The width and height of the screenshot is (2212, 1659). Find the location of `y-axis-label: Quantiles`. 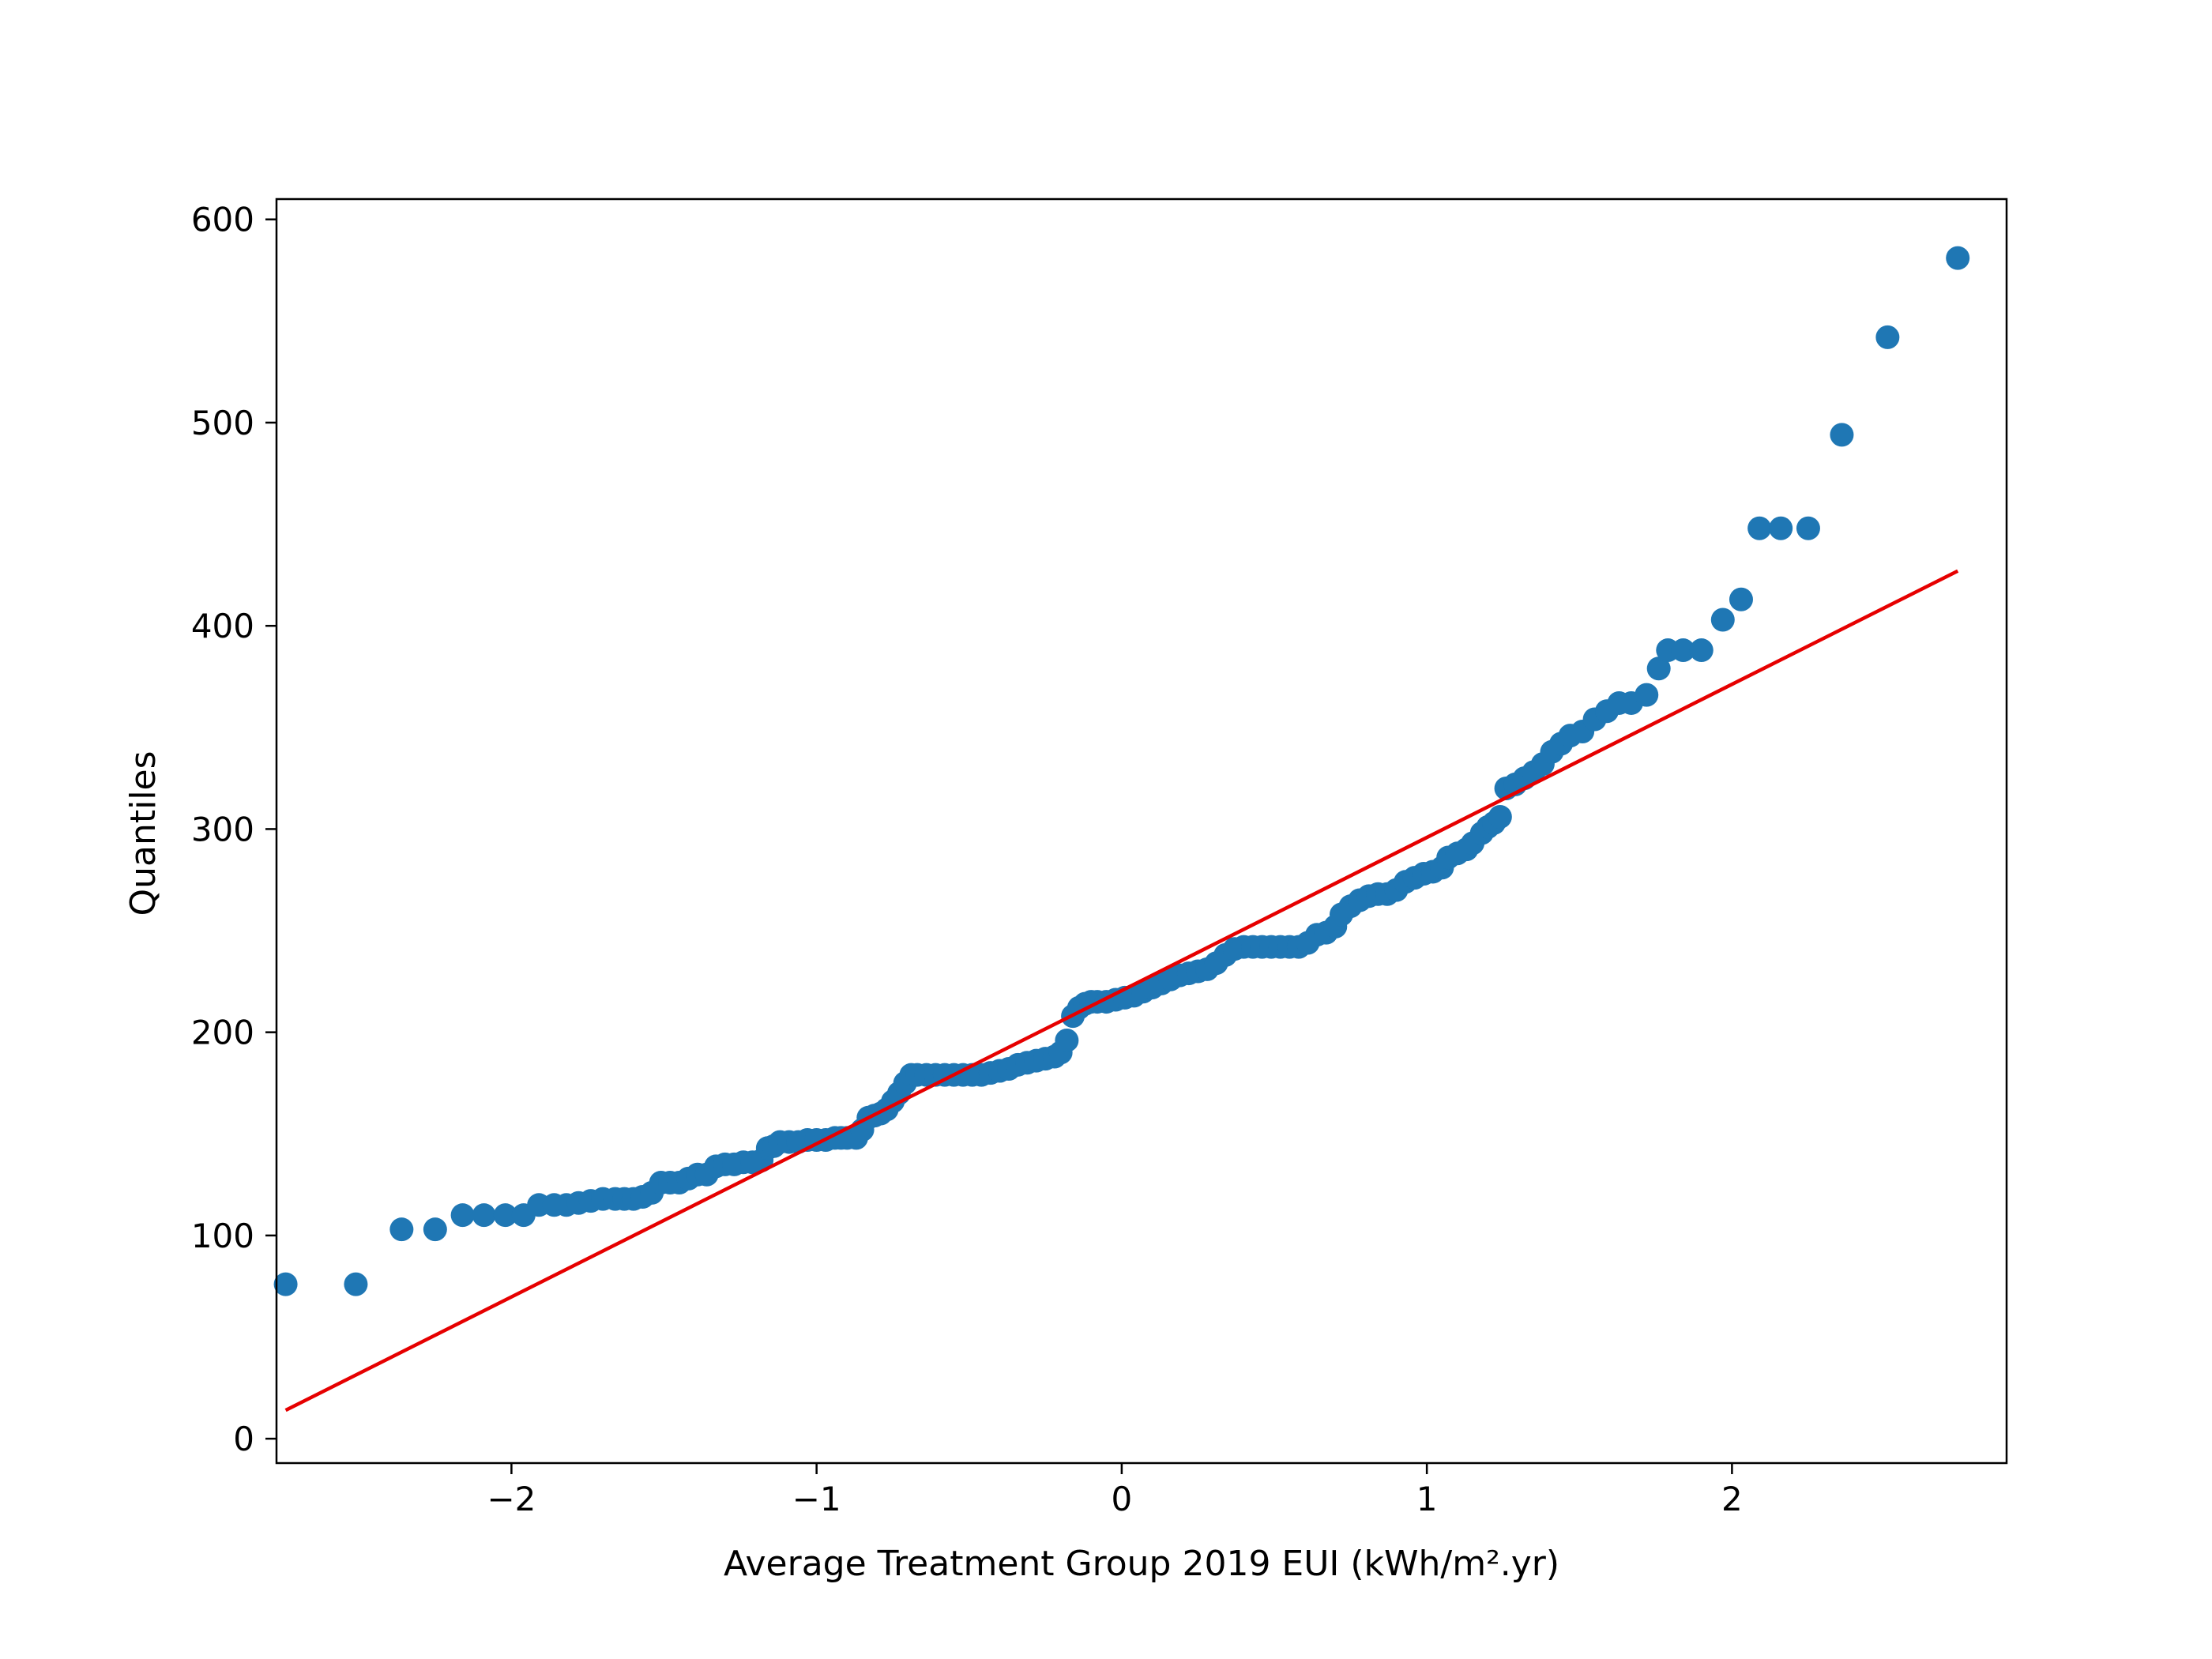

y-axis-label: Quantiles is located at coordinates (144, 833).